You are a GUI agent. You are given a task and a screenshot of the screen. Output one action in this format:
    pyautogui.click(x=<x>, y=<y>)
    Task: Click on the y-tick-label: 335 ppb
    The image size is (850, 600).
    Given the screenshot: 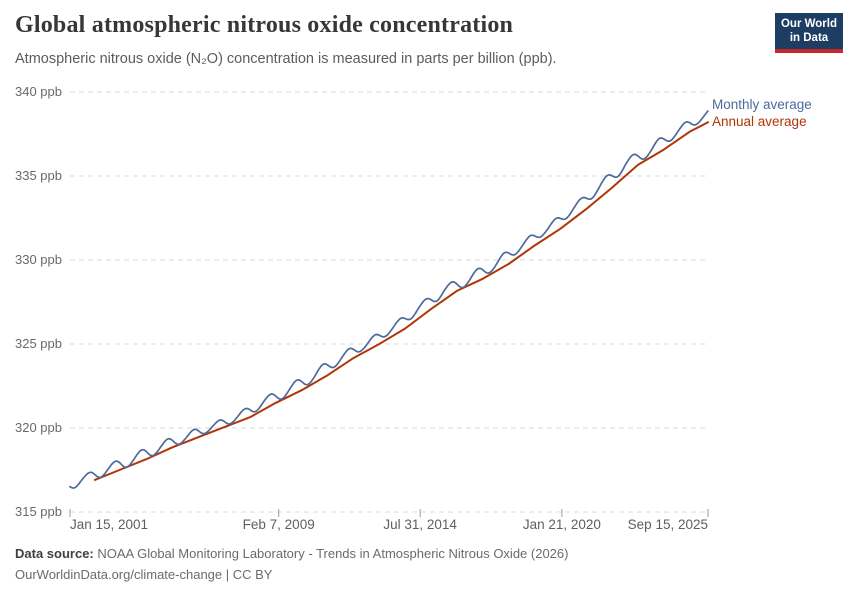 What is the action you would take?
    pyautogui.click(x=38, y=175)
    